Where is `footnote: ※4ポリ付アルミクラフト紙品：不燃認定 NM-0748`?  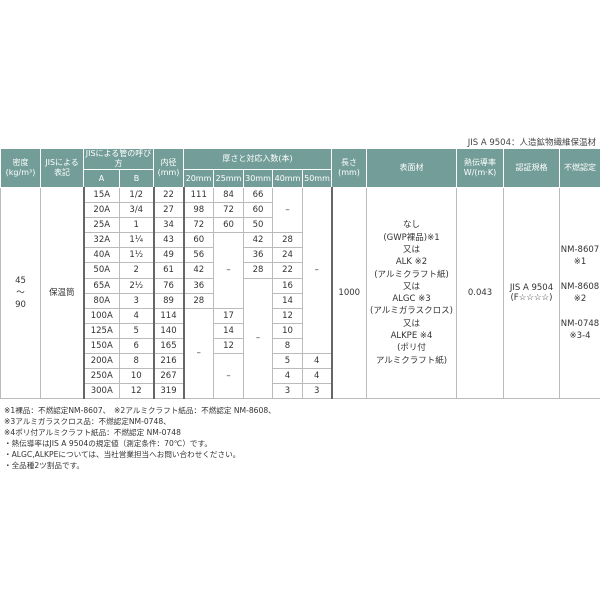
footnote: ※4ポリ付アルミクラフト紙品：不燃認定 NM-0748 is located at coordinates (92, 432).